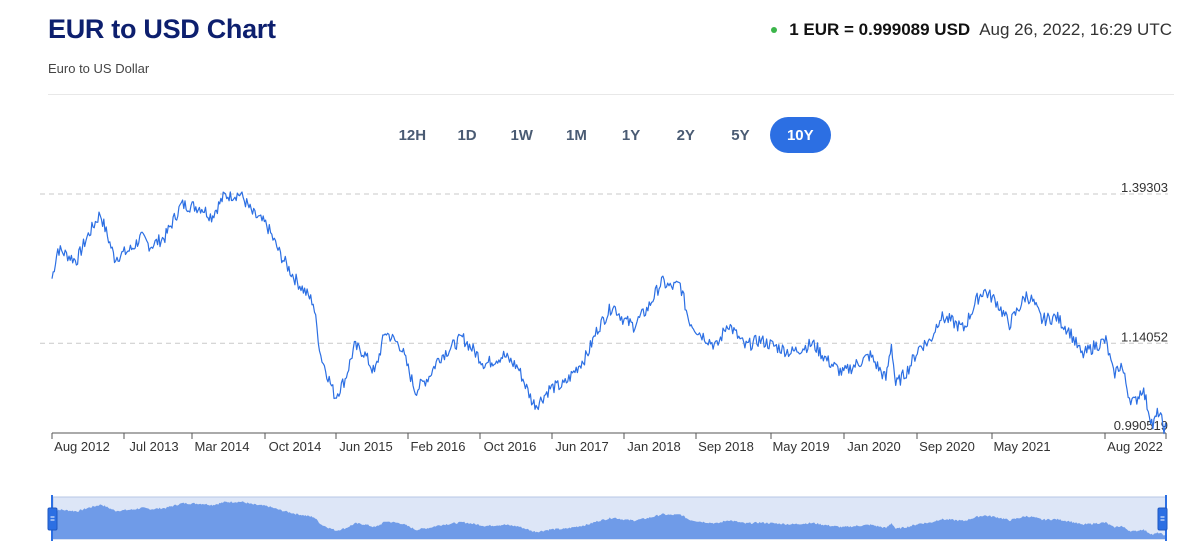 Image resolution: width=1200 pixels, height=555 pixels. I want to click on range-button-1y: 1Y, so click(631, 135).